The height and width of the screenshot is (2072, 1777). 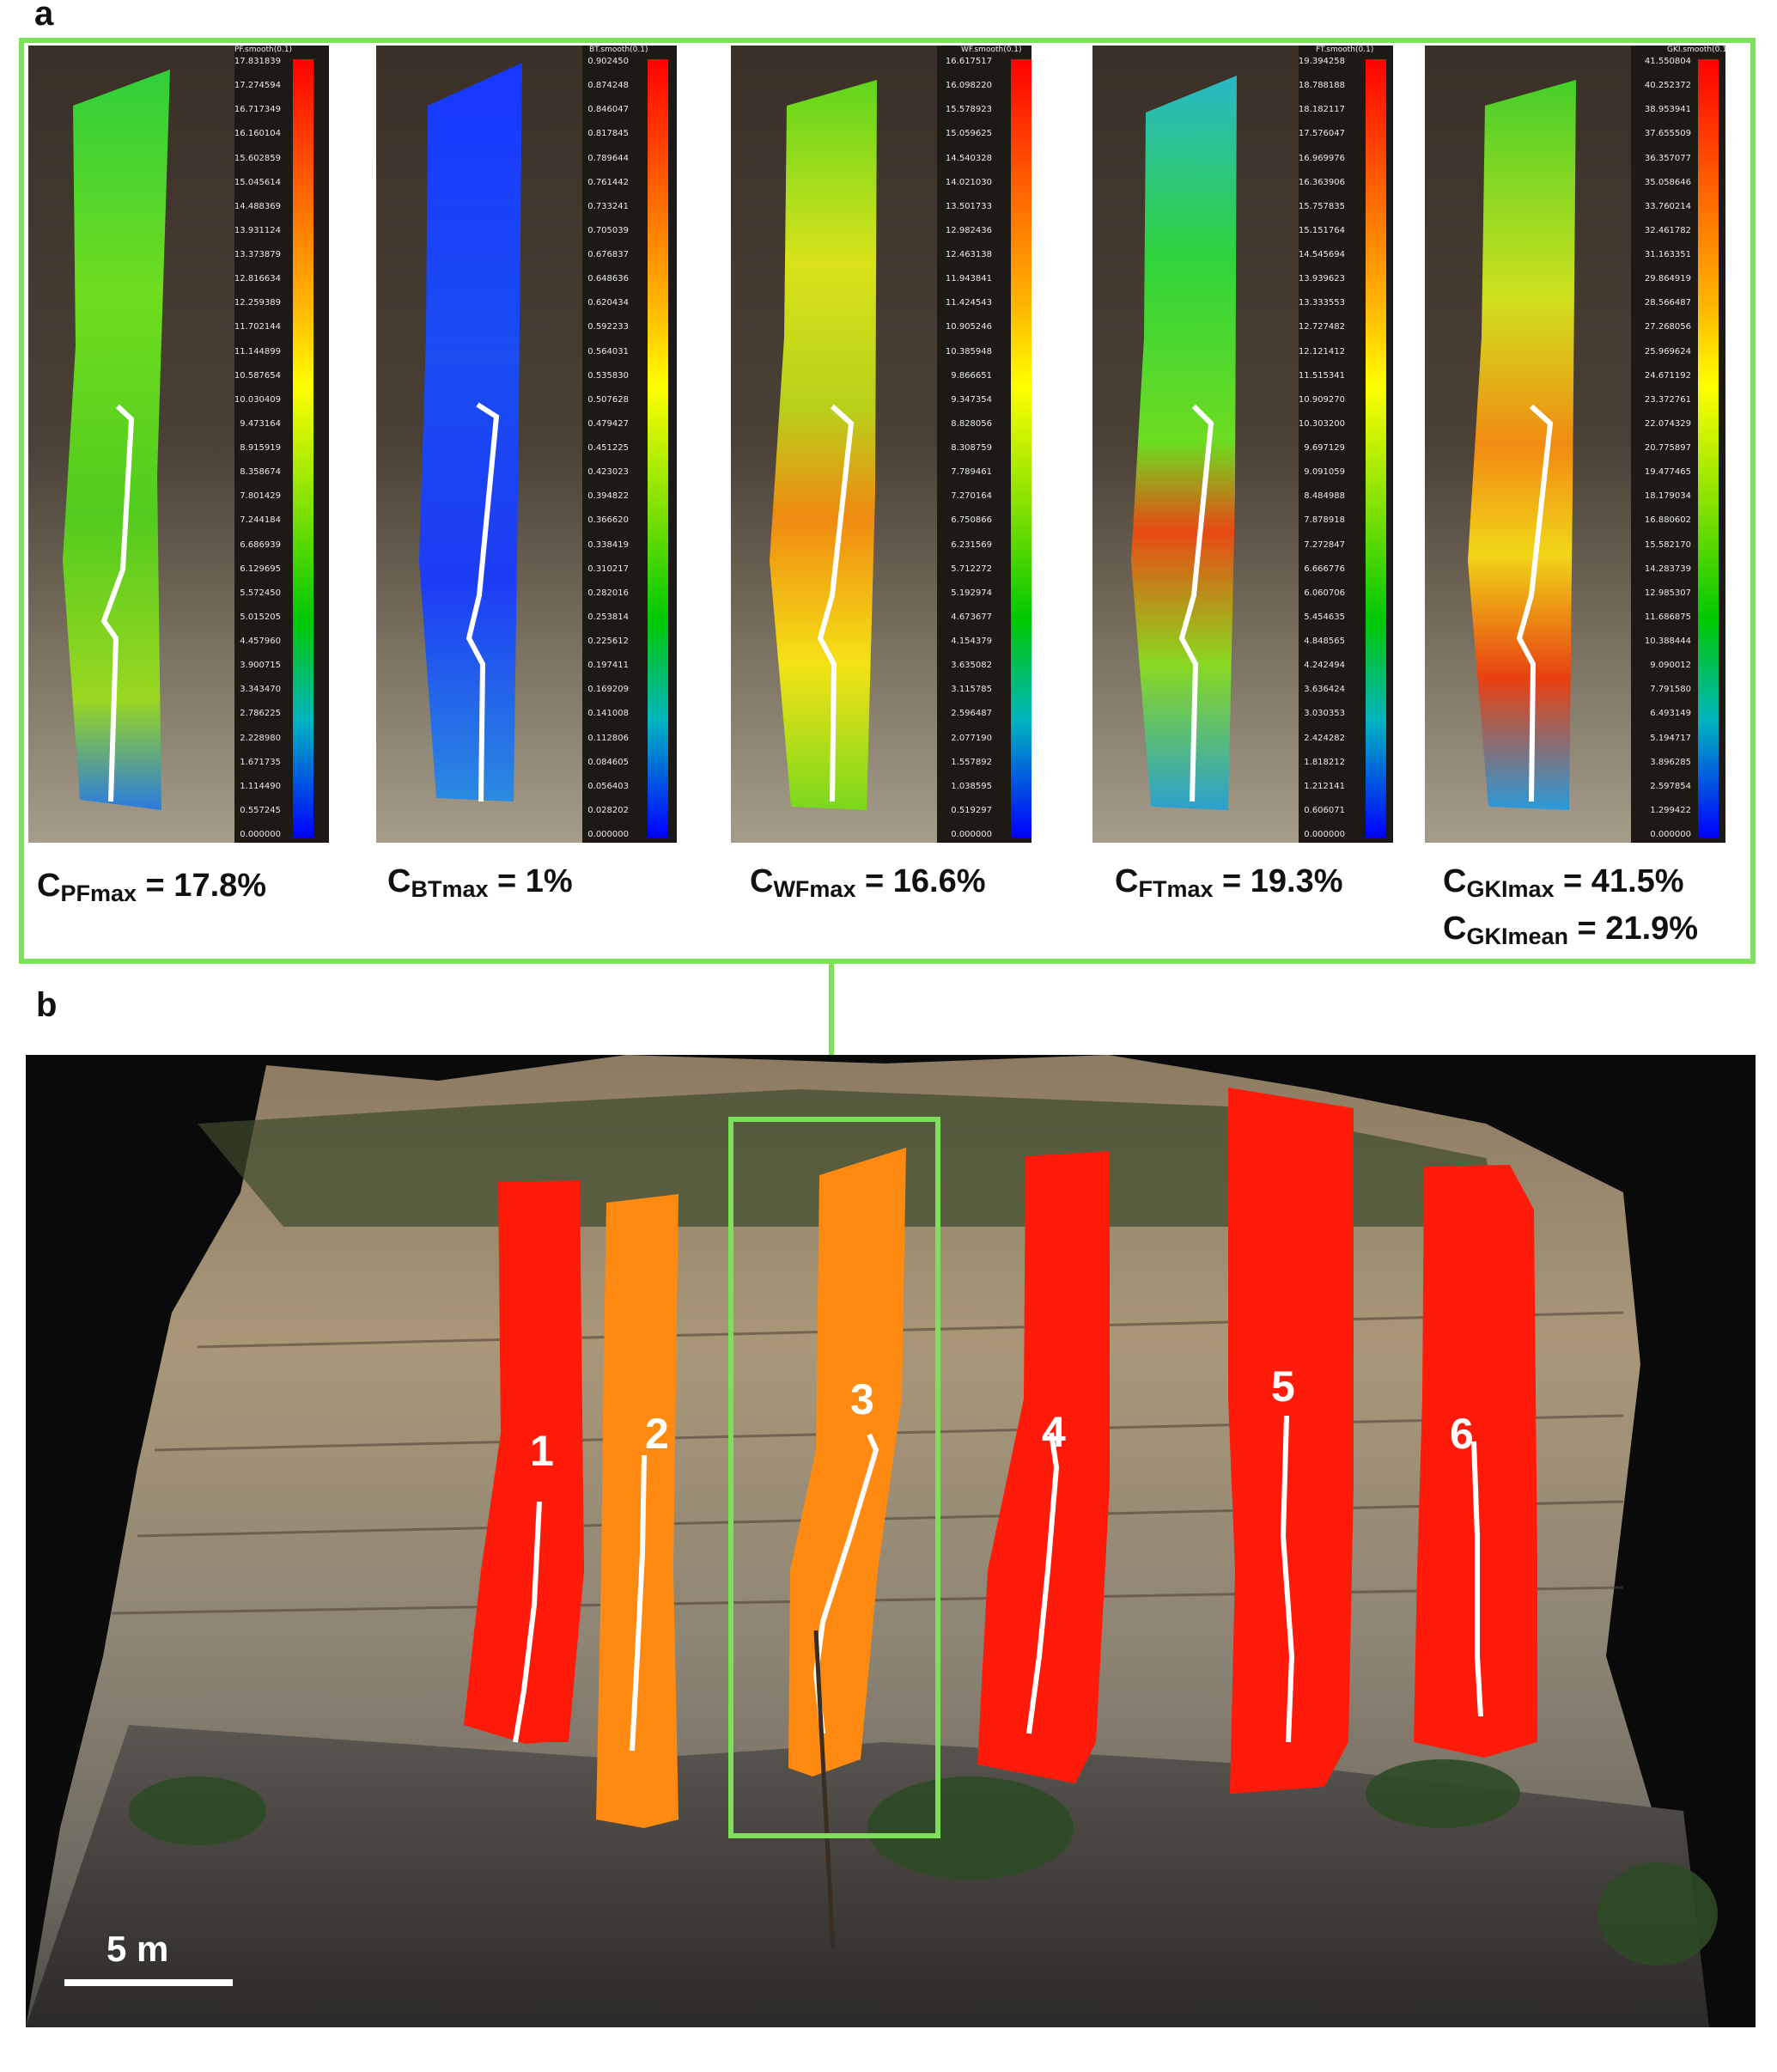 I want to click on colorbar-tick-label: 13.501733, so click(x=969, y=206).